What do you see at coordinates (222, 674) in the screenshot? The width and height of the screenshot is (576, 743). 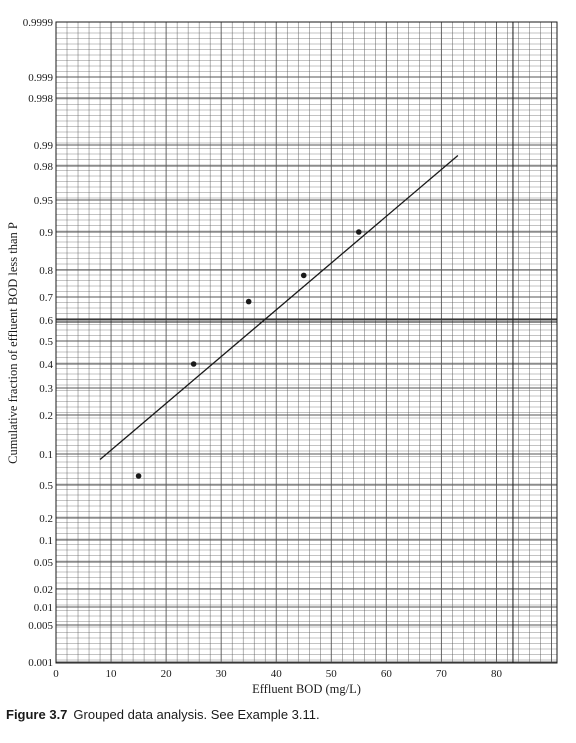 I see `x-tick-label: 30` at bounding box center [222, 674].